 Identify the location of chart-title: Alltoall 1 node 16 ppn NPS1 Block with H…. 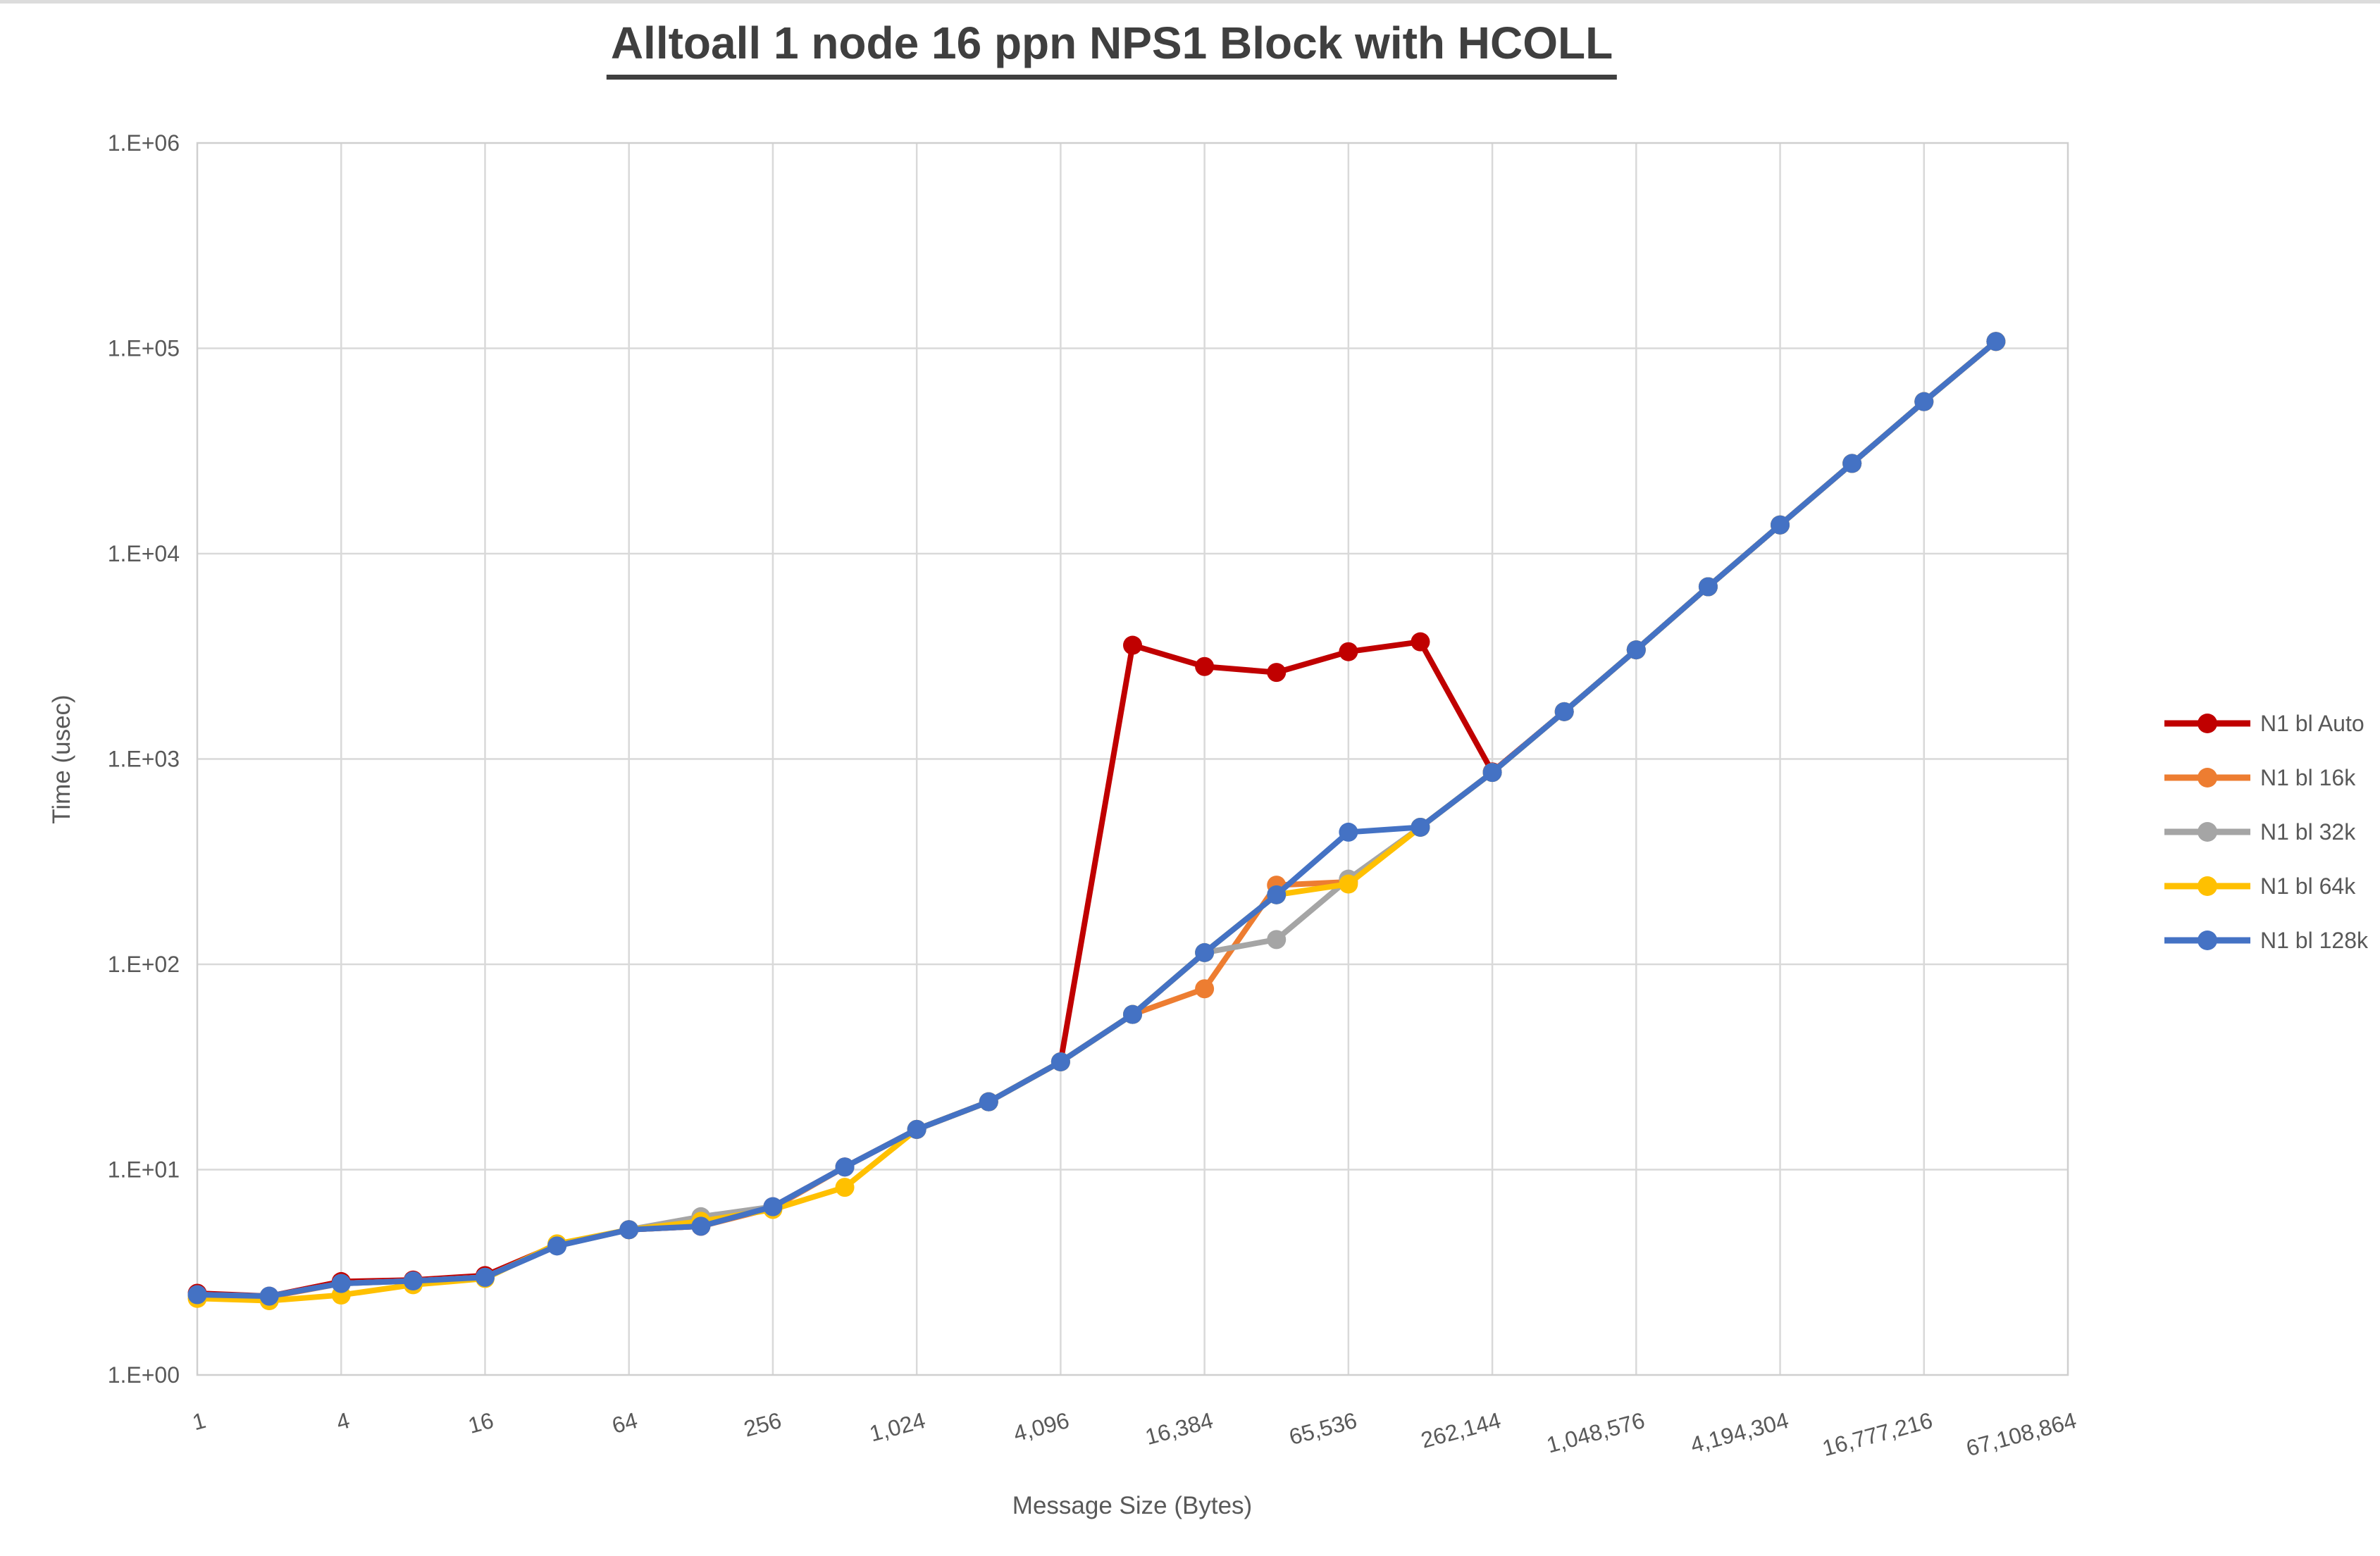
(1112, 48).